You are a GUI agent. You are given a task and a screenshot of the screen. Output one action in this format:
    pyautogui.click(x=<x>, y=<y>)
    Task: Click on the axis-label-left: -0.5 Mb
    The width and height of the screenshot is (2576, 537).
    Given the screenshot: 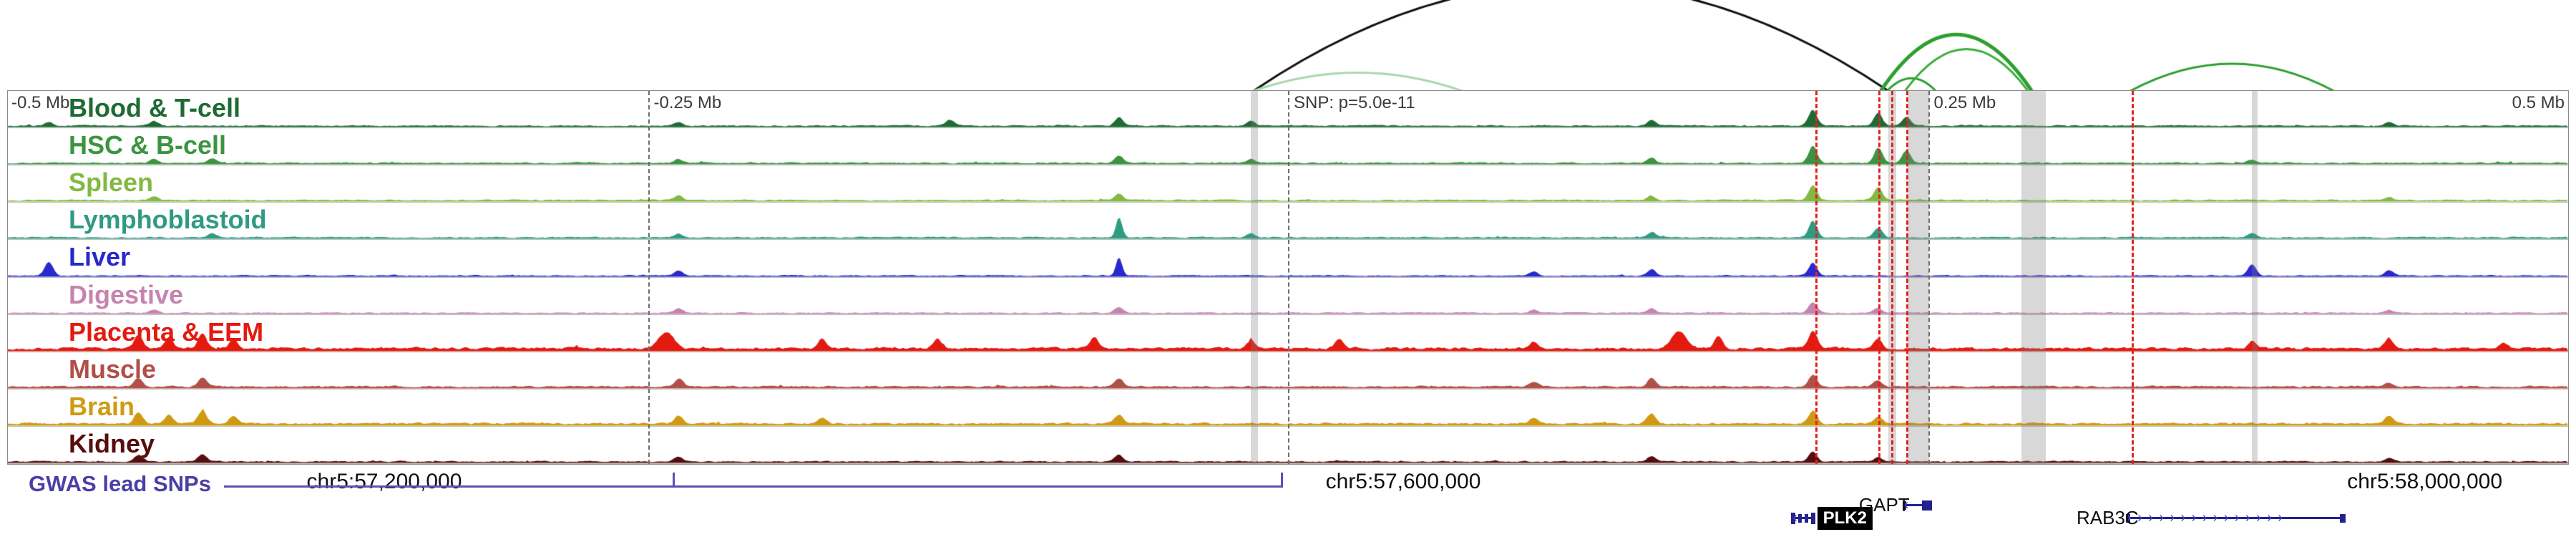 What is the action you would take?
    pyautogui.click(x=40, y=102)
    